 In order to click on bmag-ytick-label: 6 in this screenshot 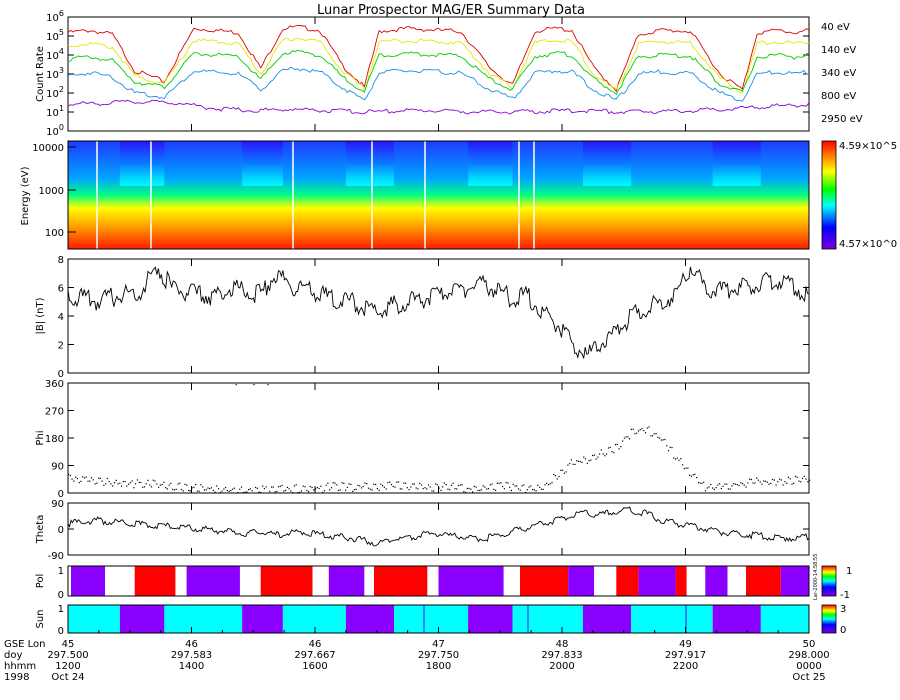, I will do `click(61, 289)`.